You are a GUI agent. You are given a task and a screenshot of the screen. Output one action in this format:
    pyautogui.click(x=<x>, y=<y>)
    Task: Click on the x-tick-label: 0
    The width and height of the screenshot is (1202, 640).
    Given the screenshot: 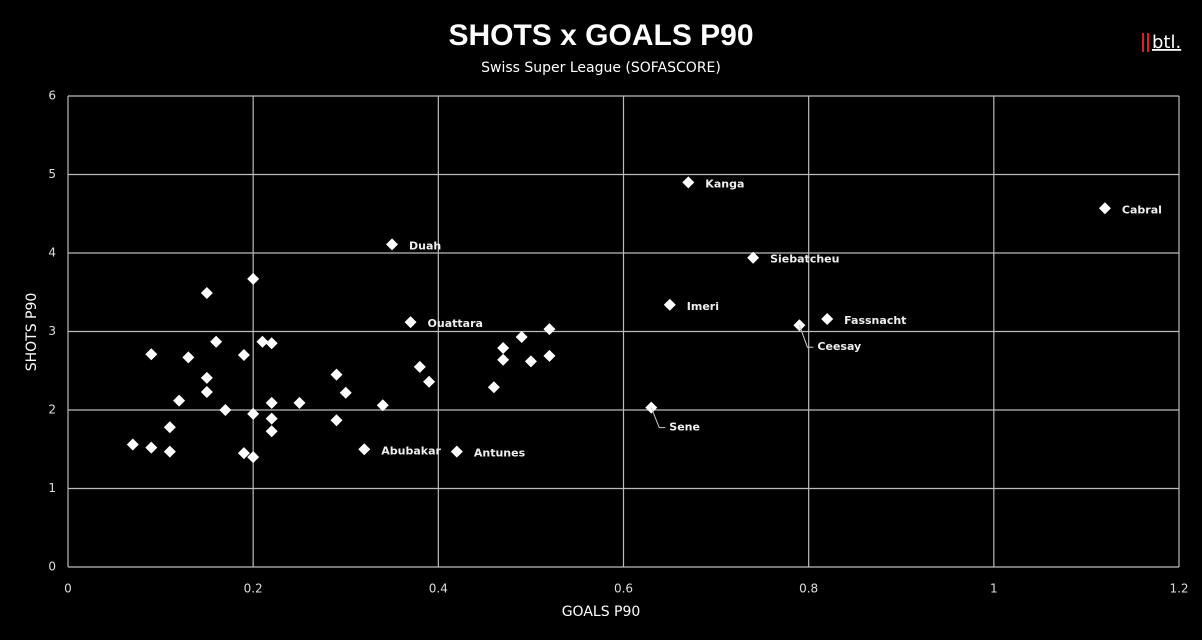 What is the action you would take?
    pyautogui.click(x=68, y=589)
    